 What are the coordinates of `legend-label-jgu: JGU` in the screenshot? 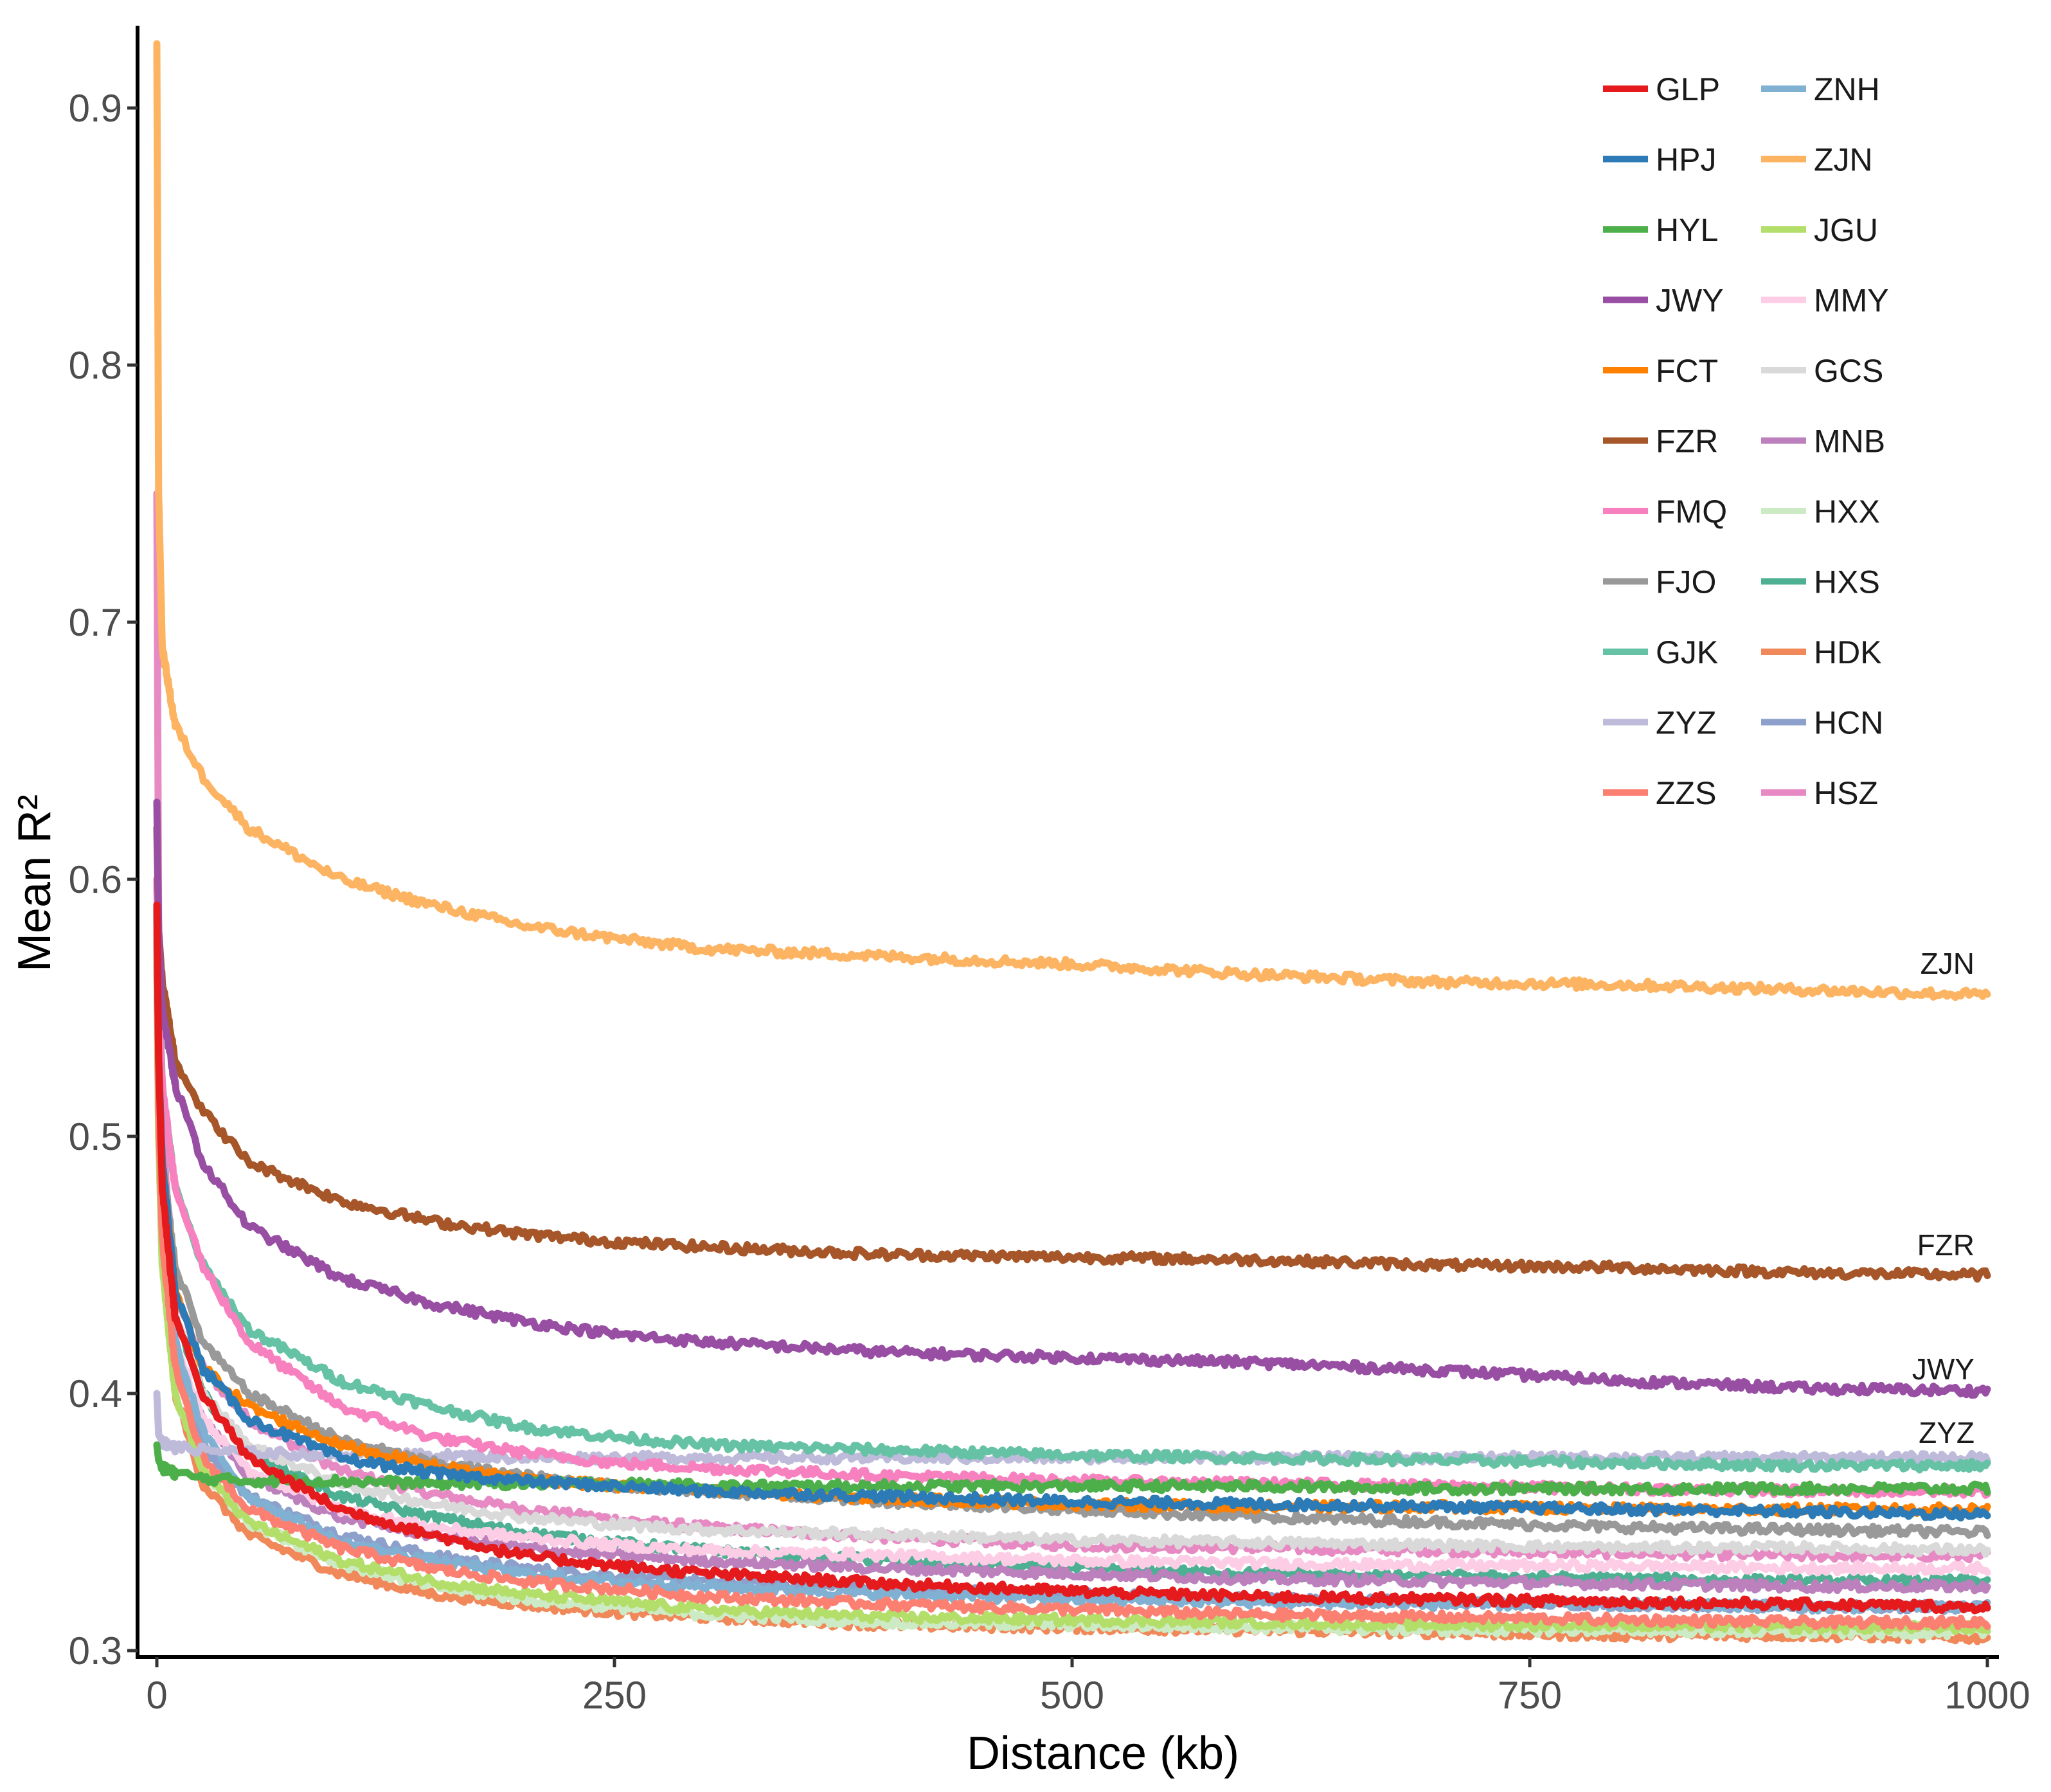 It's located at (1846, 230).